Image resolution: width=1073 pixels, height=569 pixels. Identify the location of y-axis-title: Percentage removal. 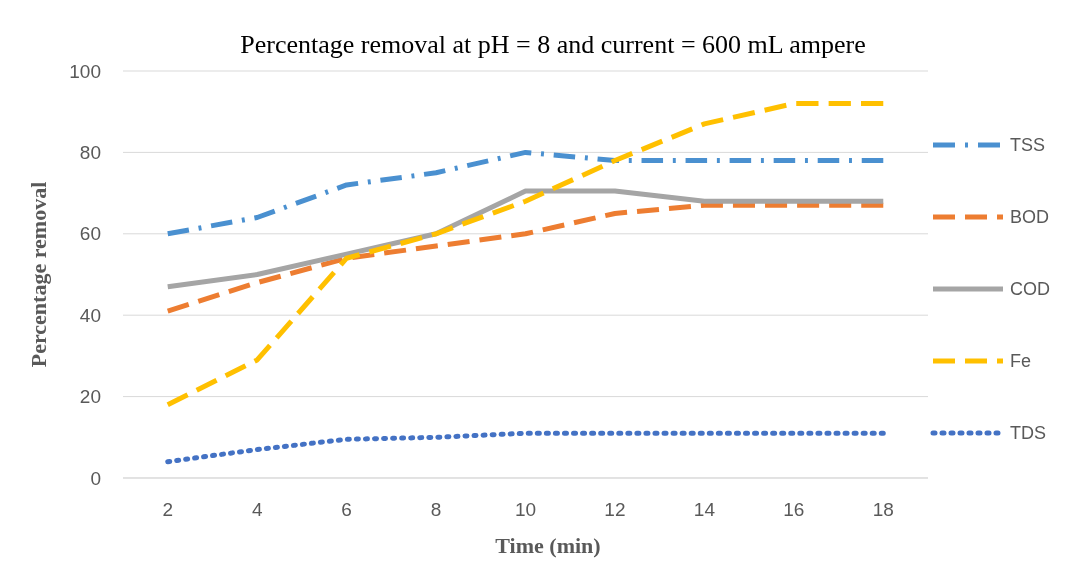
(38, 274).